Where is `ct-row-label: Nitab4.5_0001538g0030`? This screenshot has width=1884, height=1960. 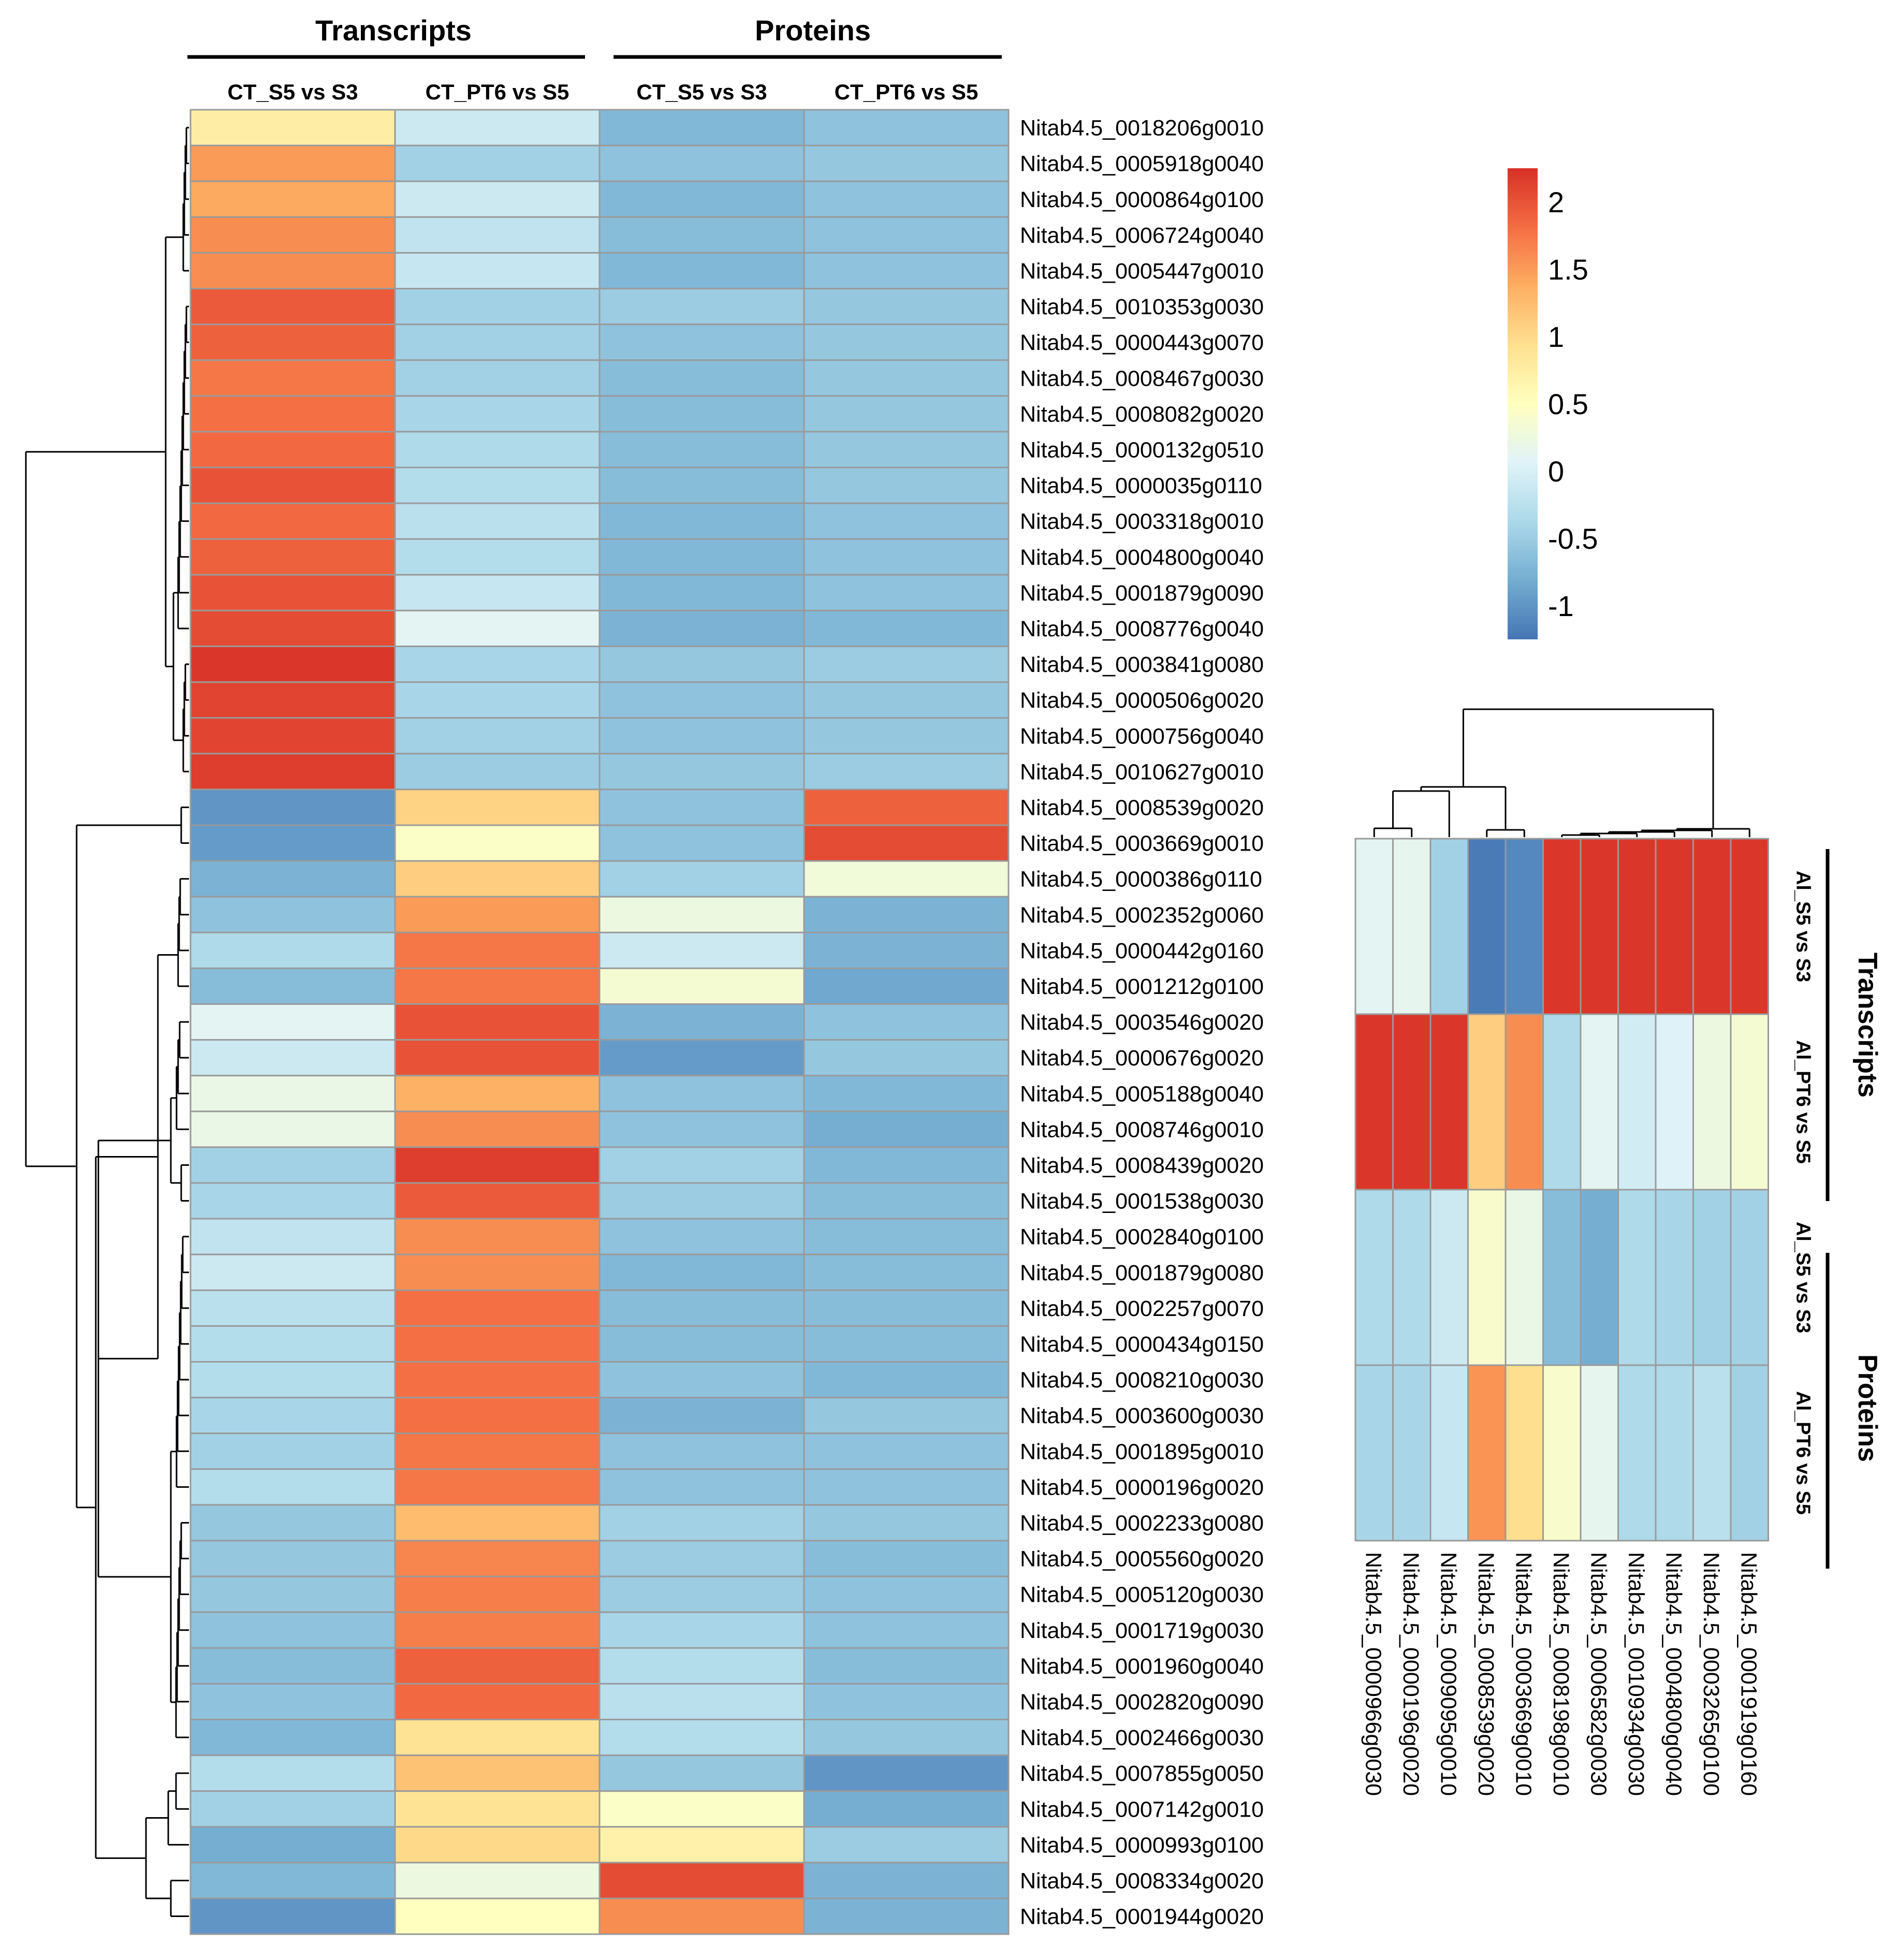
ct-row-label: Nitab4.5_0001538g0030 is located at coordinates (1142, 1201).